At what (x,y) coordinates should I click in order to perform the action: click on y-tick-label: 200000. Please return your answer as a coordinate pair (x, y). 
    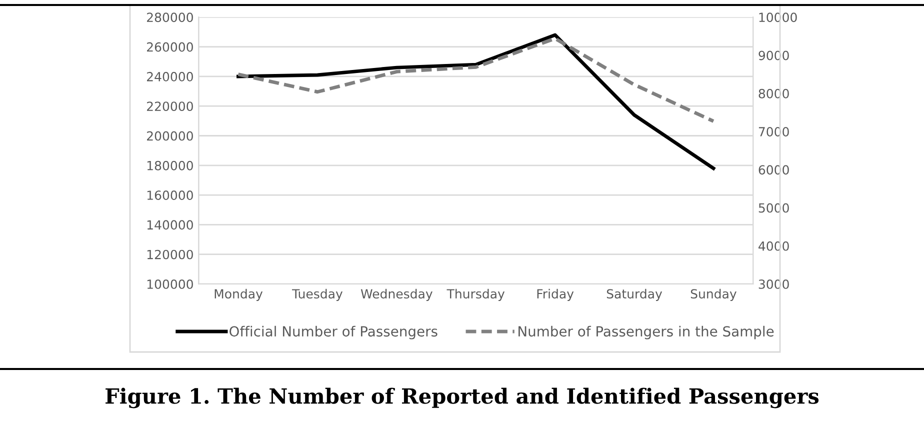
    Looking at the image, I should click on (169, 136).